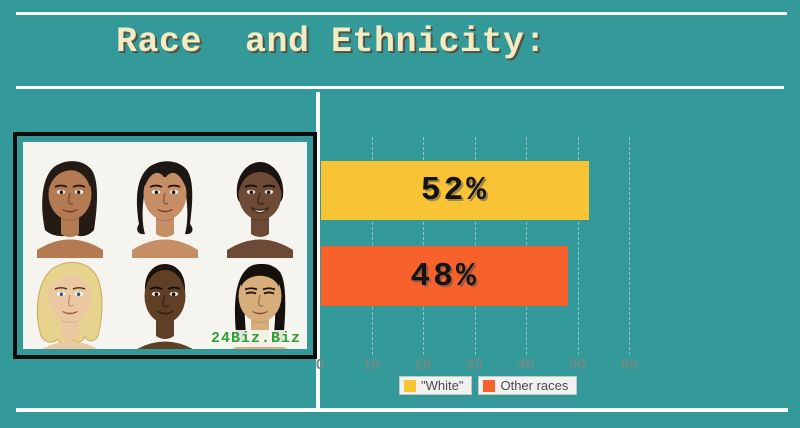 Image resolution: width=800 pixels, height=428 pixels. I want to click on chart-legend: "White" Other races, so click(488, 385).